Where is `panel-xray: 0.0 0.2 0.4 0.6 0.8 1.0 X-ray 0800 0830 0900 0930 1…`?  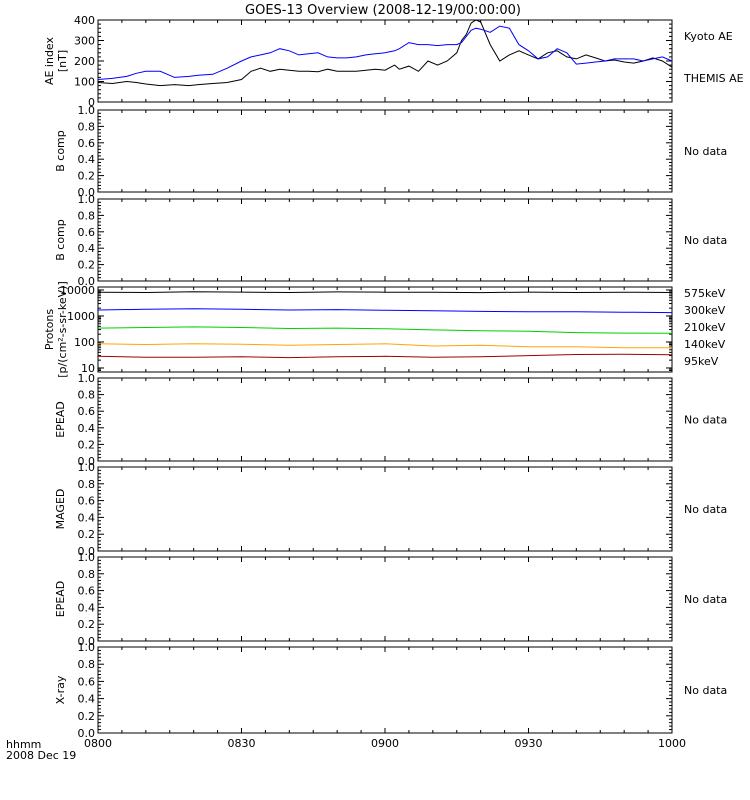 panel-xray: 0.0 0.2 0.4 0.6 0.8 1.0 X-ray 0800 0830 0900 0930 1… is located at coordinates (390, 695).